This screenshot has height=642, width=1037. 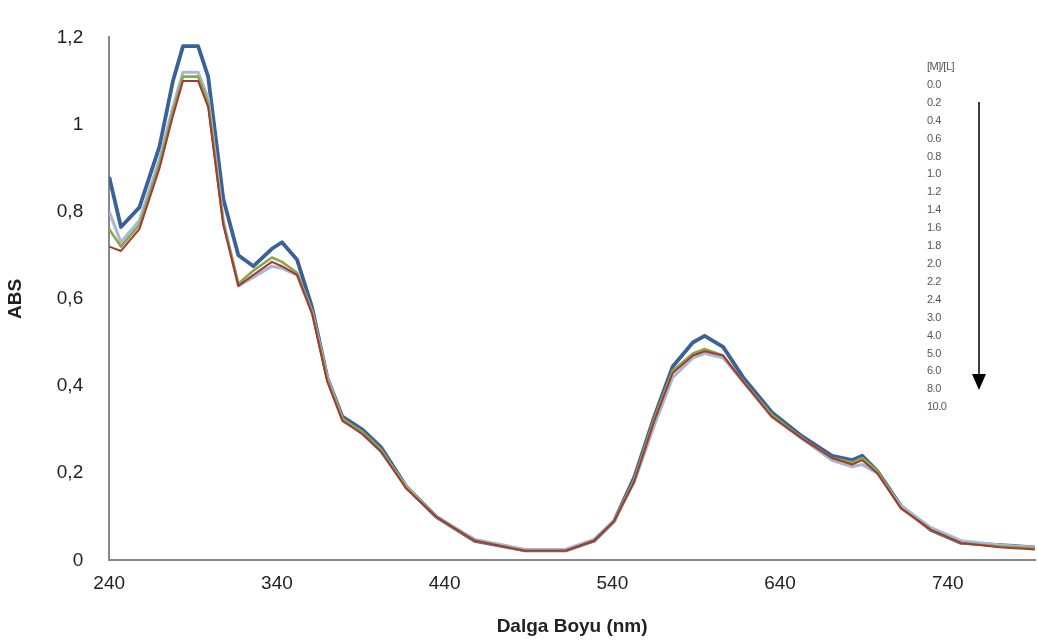 What do you see at coordinates (78, 559) in the screenshot?
I see `y-tick-label: 0` at bounding box center [78, 559].